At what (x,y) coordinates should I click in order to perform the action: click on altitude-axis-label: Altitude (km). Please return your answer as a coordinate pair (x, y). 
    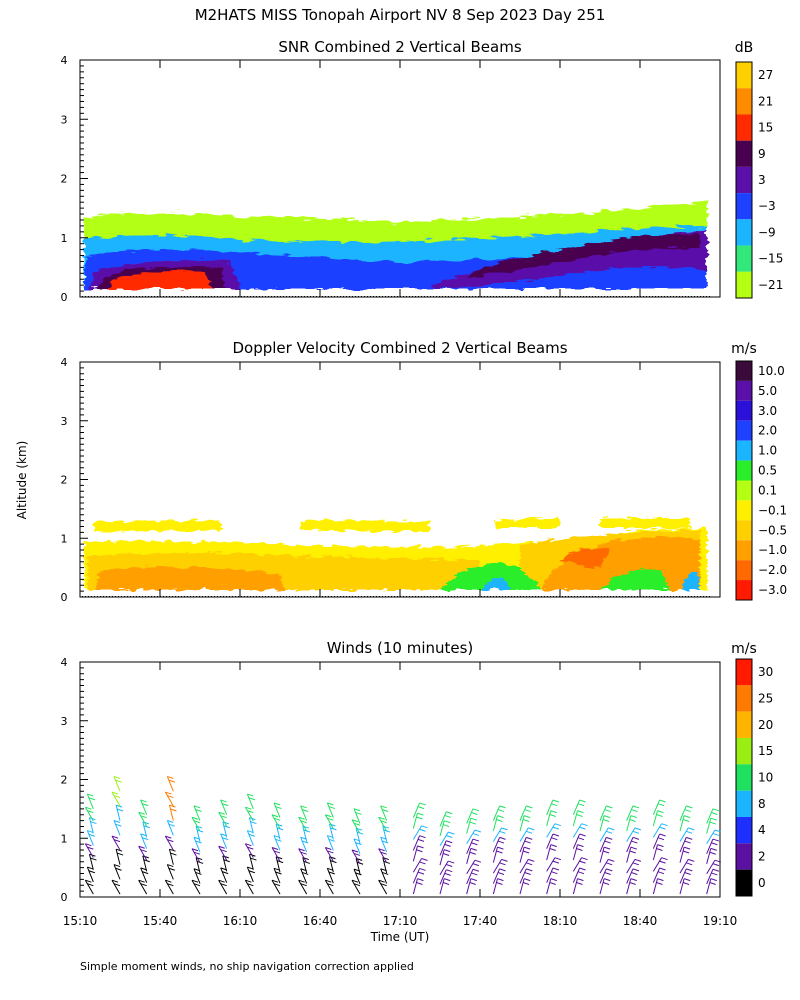
    Looking at the image, I should click on (22, 480).